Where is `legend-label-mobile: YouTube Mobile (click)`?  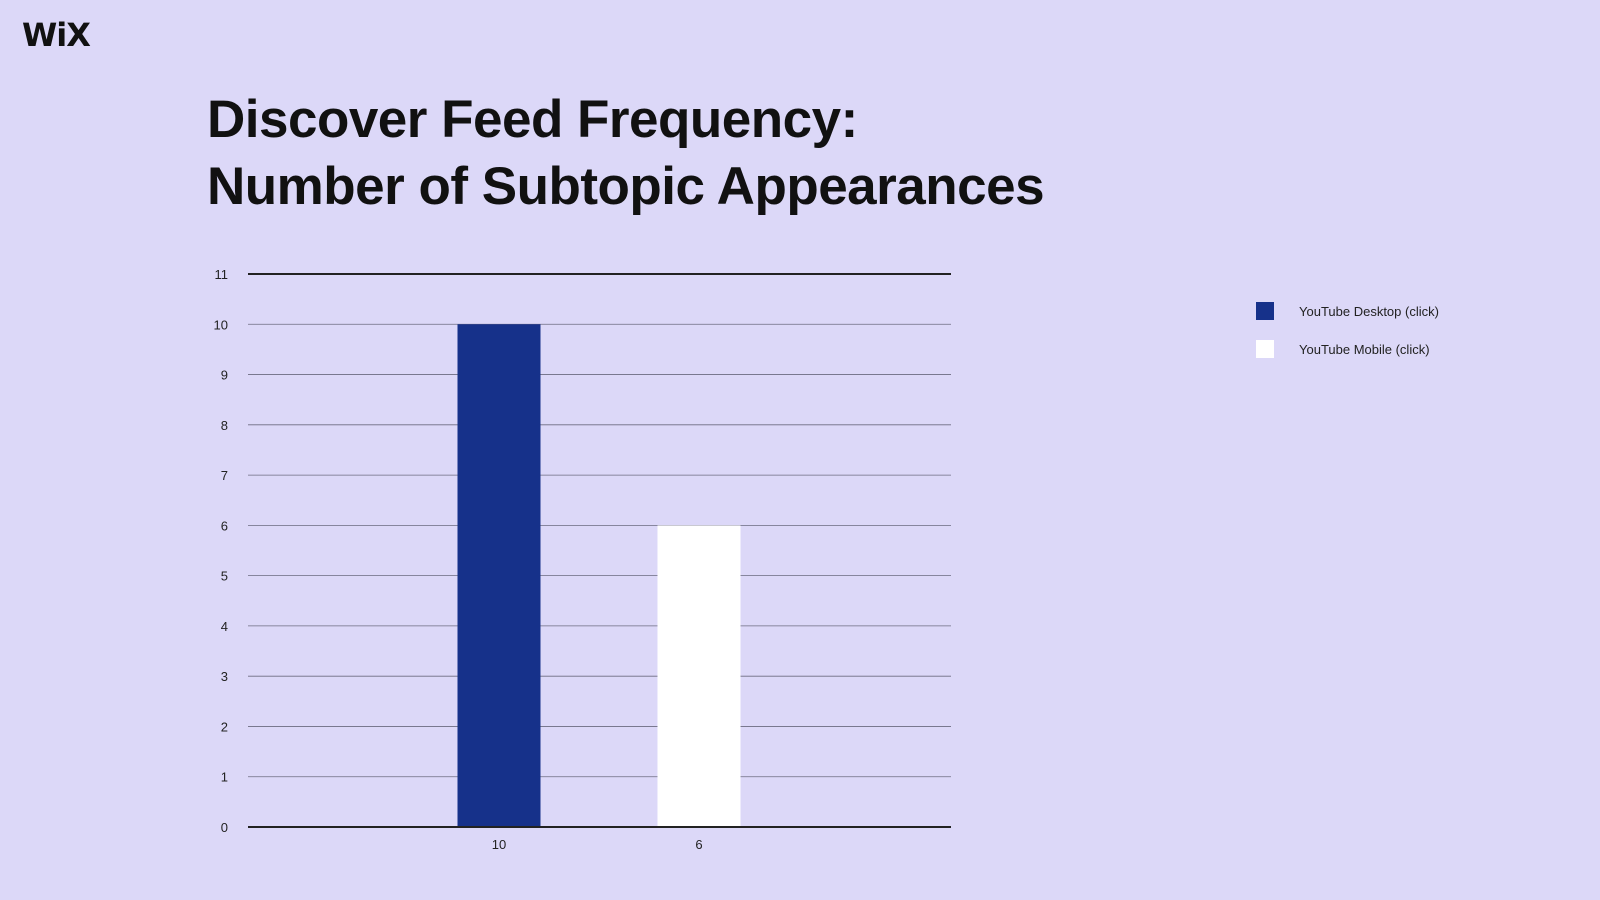 legend-label-mobile: YouTube Mobile (click) is located at coordinates (1364, 349).